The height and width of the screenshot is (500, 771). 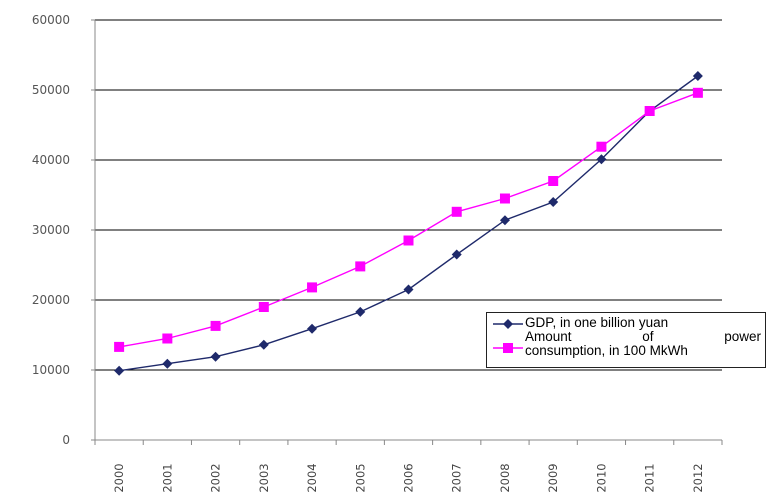 I want to click on x-tick-label: 2012, so click(x=698, y=477).